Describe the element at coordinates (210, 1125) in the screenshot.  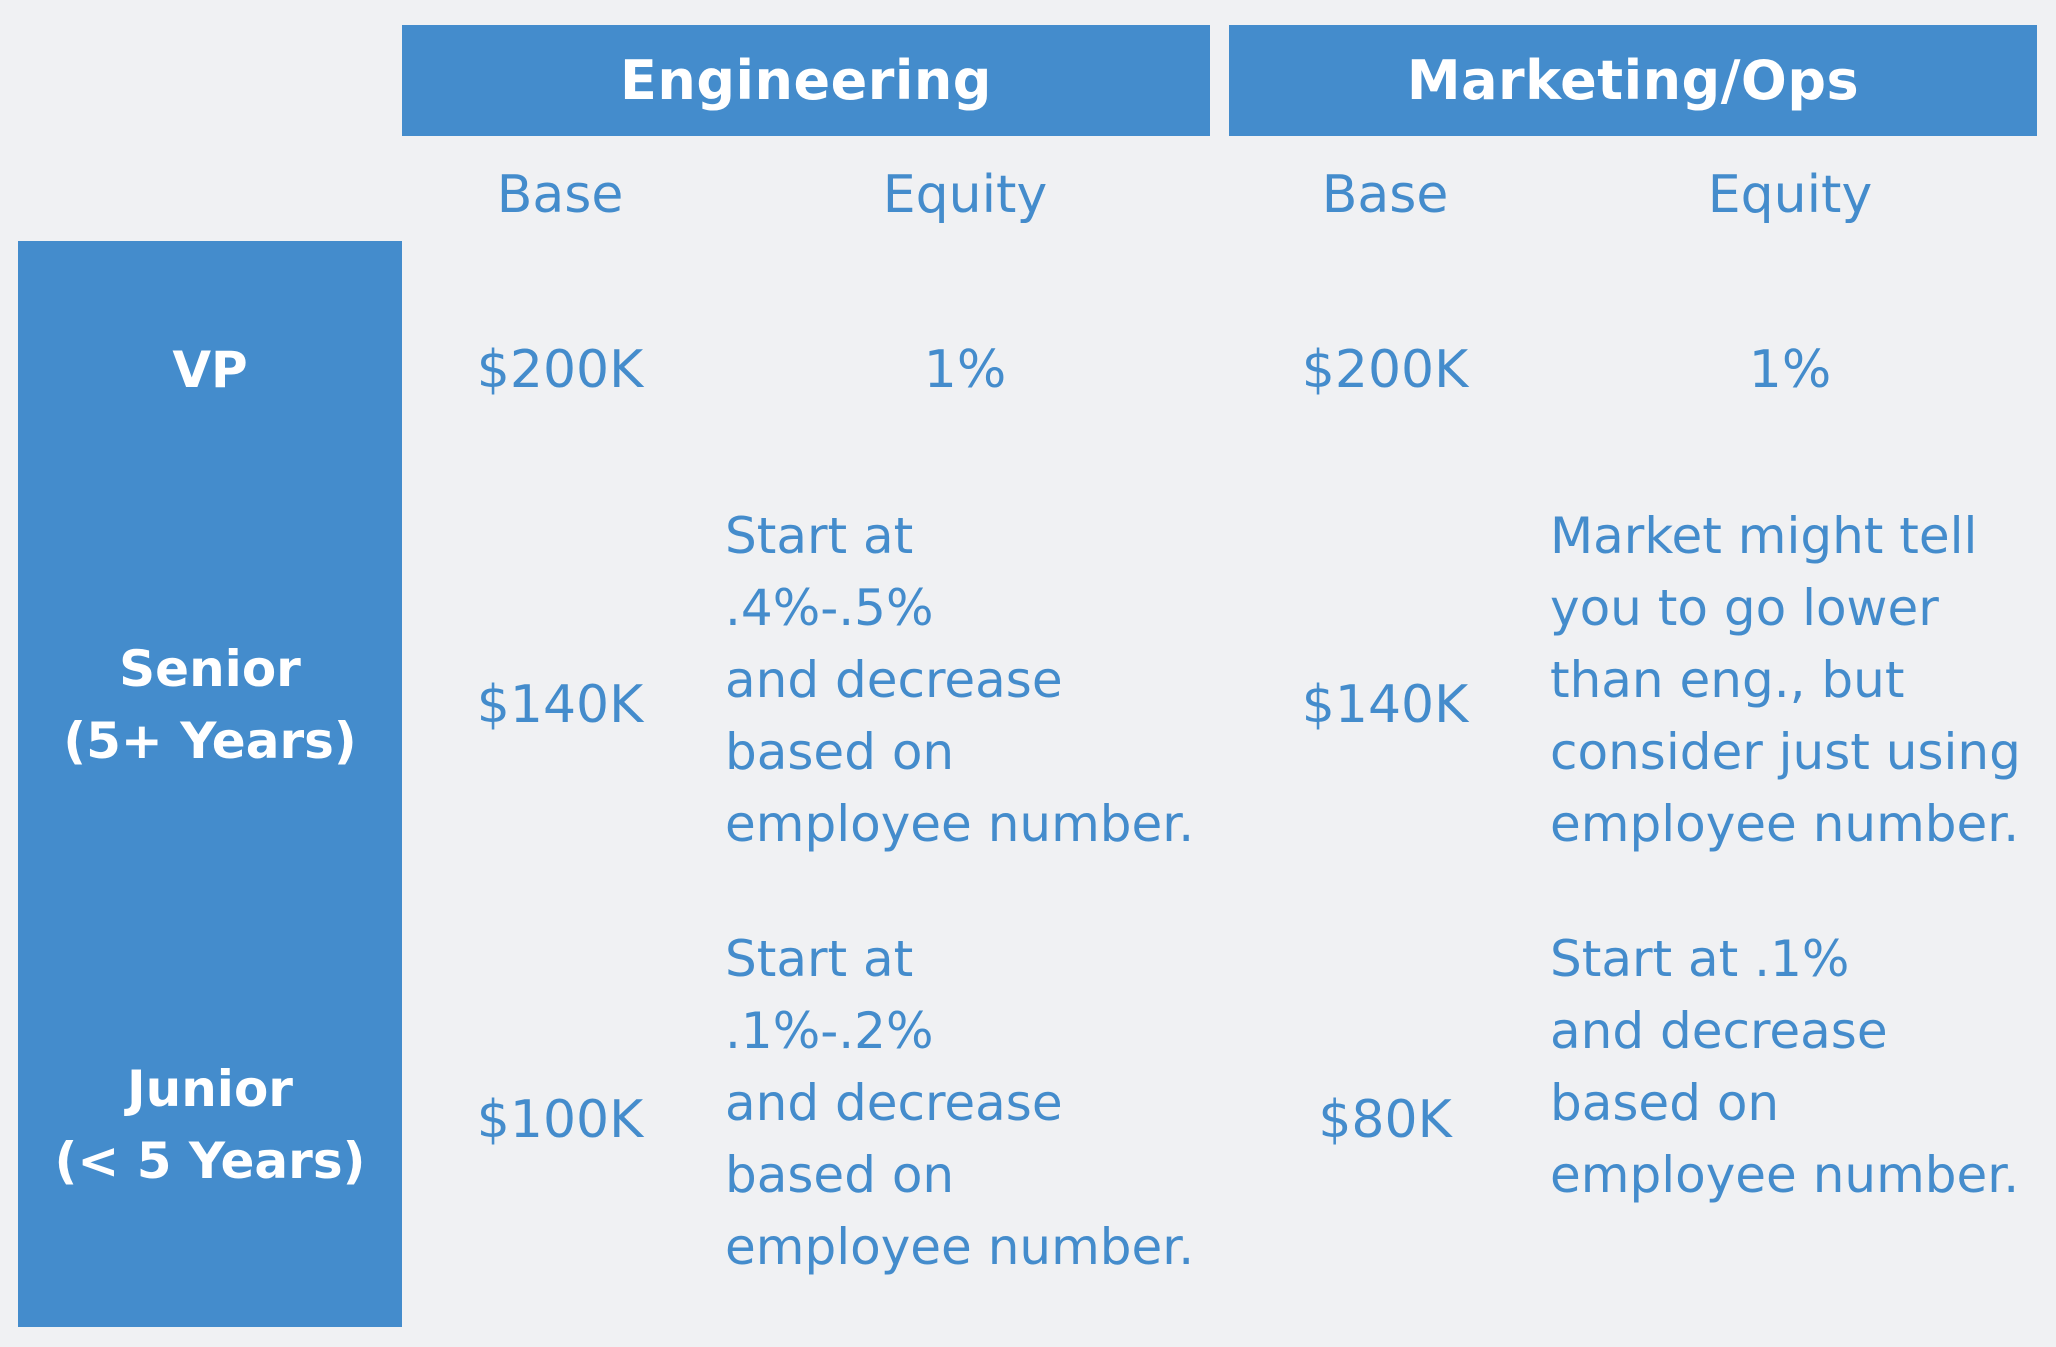
I see `level-label-junior: Junior (< 5 Years)` at that location.